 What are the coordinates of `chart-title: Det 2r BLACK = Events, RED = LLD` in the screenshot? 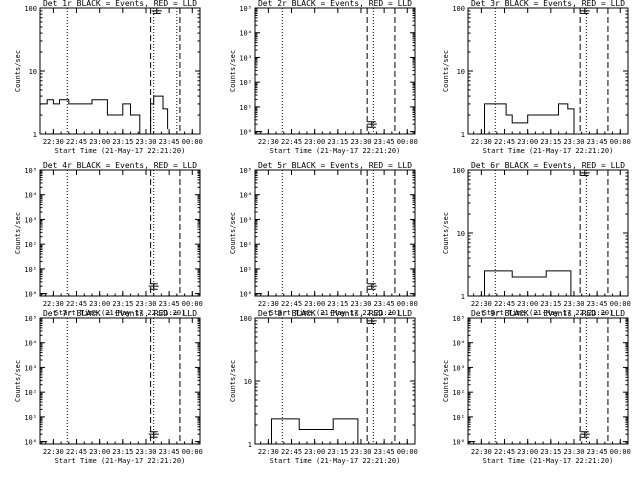 It's located at (335, 4).